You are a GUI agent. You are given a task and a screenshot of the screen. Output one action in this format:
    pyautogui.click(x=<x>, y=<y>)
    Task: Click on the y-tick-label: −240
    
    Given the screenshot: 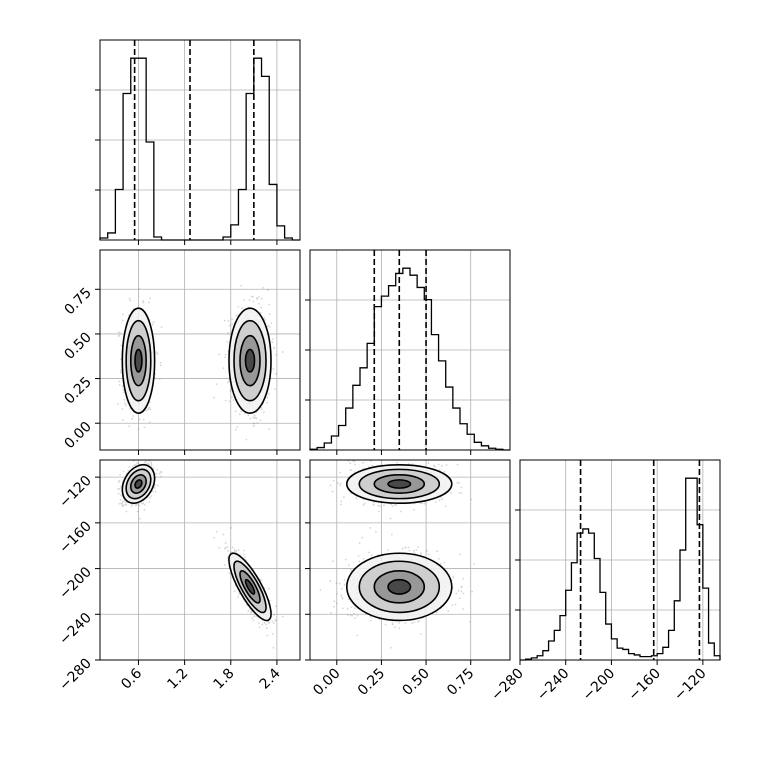 What is the action you would take?
    pyautogui.click(x=75, y=629)
    